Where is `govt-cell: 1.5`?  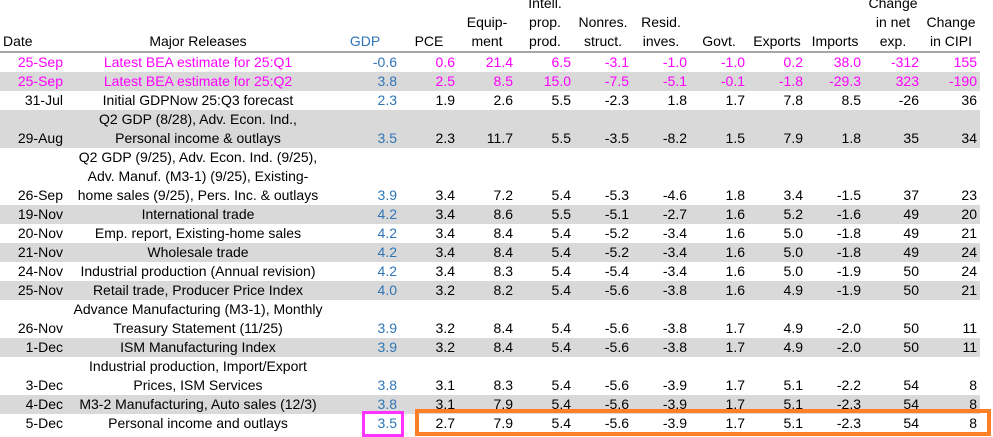
govt-cell: 1.5 is located at coordinates (719, 129).